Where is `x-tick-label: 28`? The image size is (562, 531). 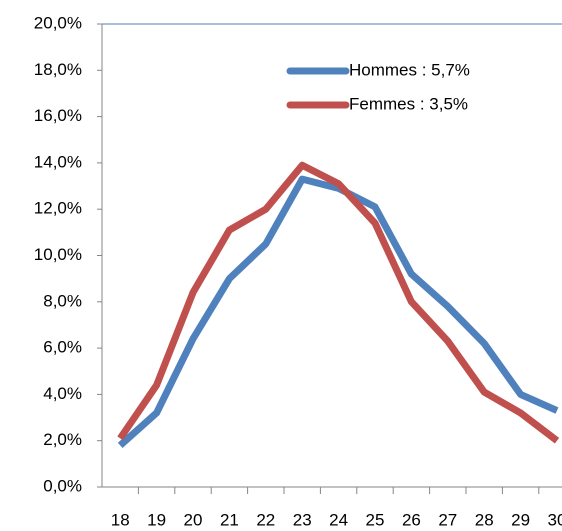 x-tick-label: 28 is located at coordinates (484, 519).